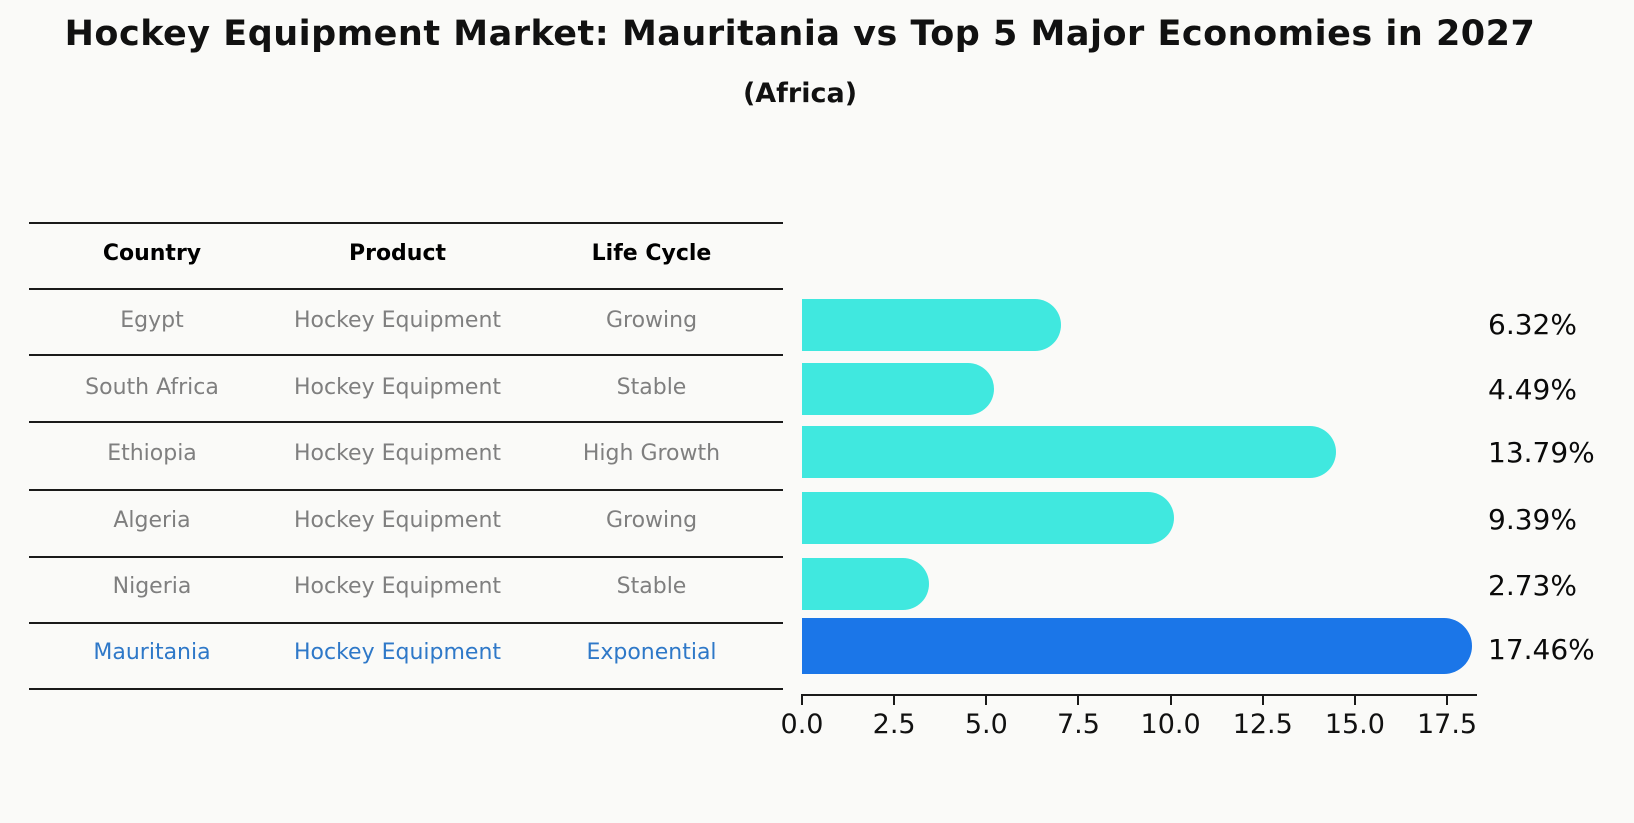 The width and height of the screenshot is (1634, 823). Describe the element at coordinates (152, 586) in the screenshot. I see `table-cell-country: Nigeria` at that location.